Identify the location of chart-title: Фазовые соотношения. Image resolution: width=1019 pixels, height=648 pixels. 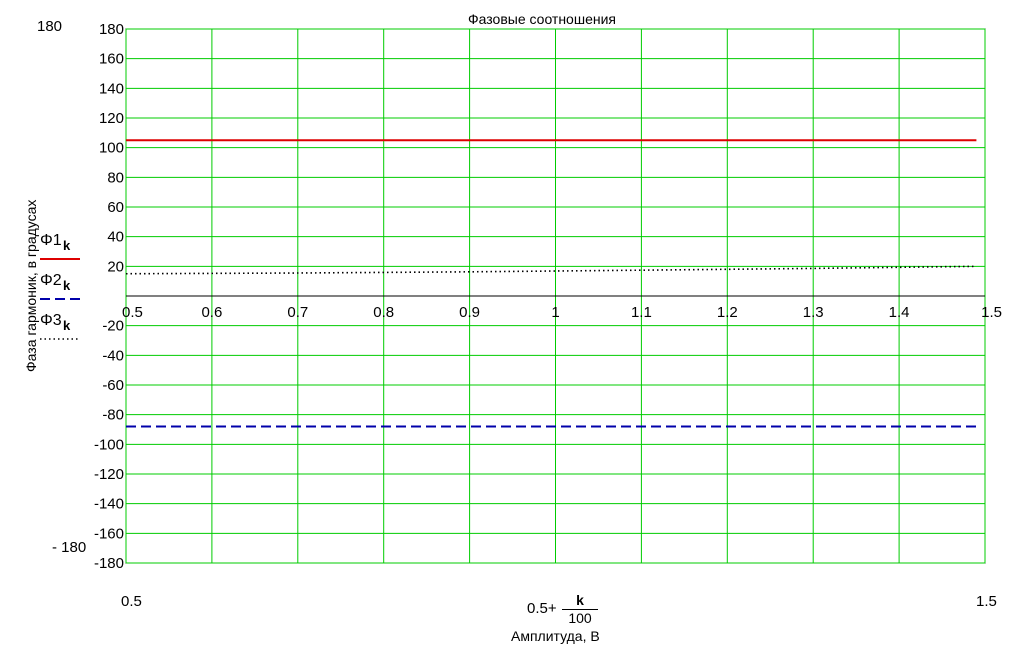
(542, 19).